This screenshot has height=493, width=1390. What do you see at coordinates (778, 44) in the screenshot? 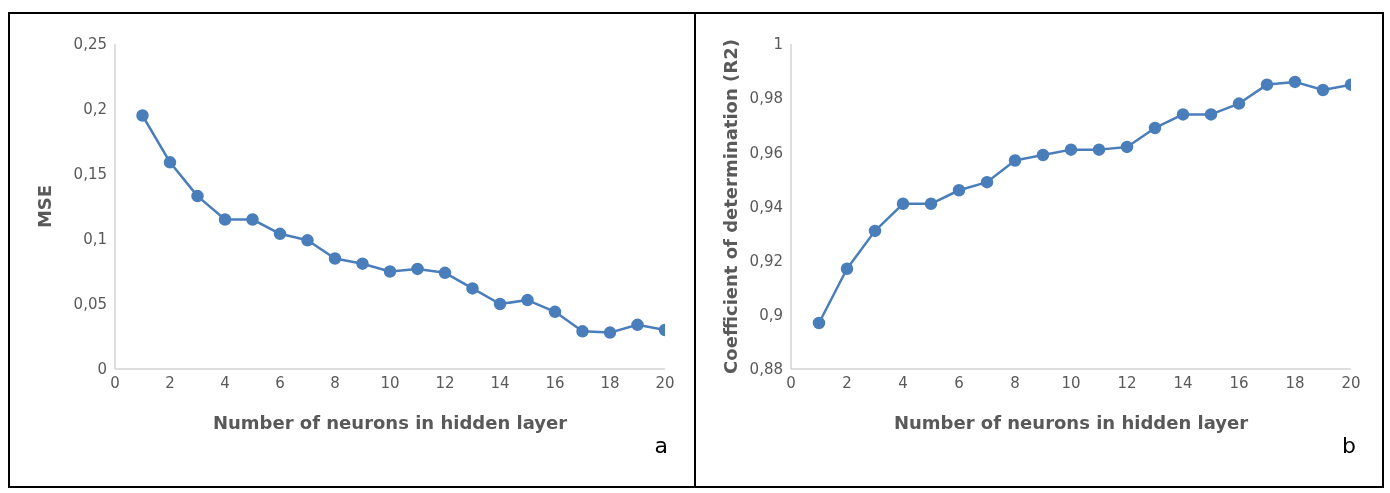
I see `y-tick-label: 1` at bounding box center [778, 44].